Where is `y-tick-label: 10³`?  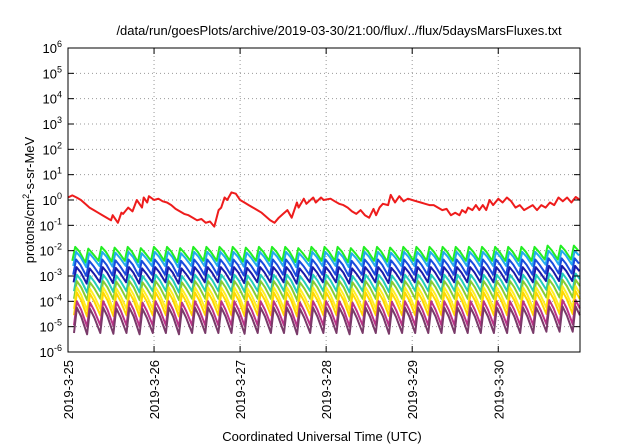 y-tick-label: 10³ is located at coordinates (52, 123).